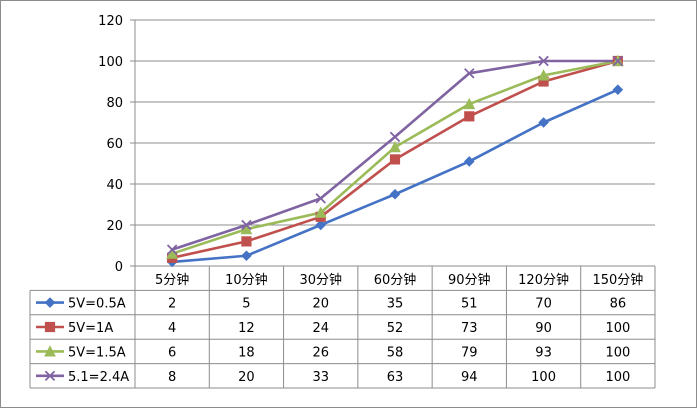 Image resolution: width=697 pixels, height=408 pixels. Describe the element at coordinates (98, 377) in the screenshot. I see `legend-series-name: 5.1=2.4A` at that location.